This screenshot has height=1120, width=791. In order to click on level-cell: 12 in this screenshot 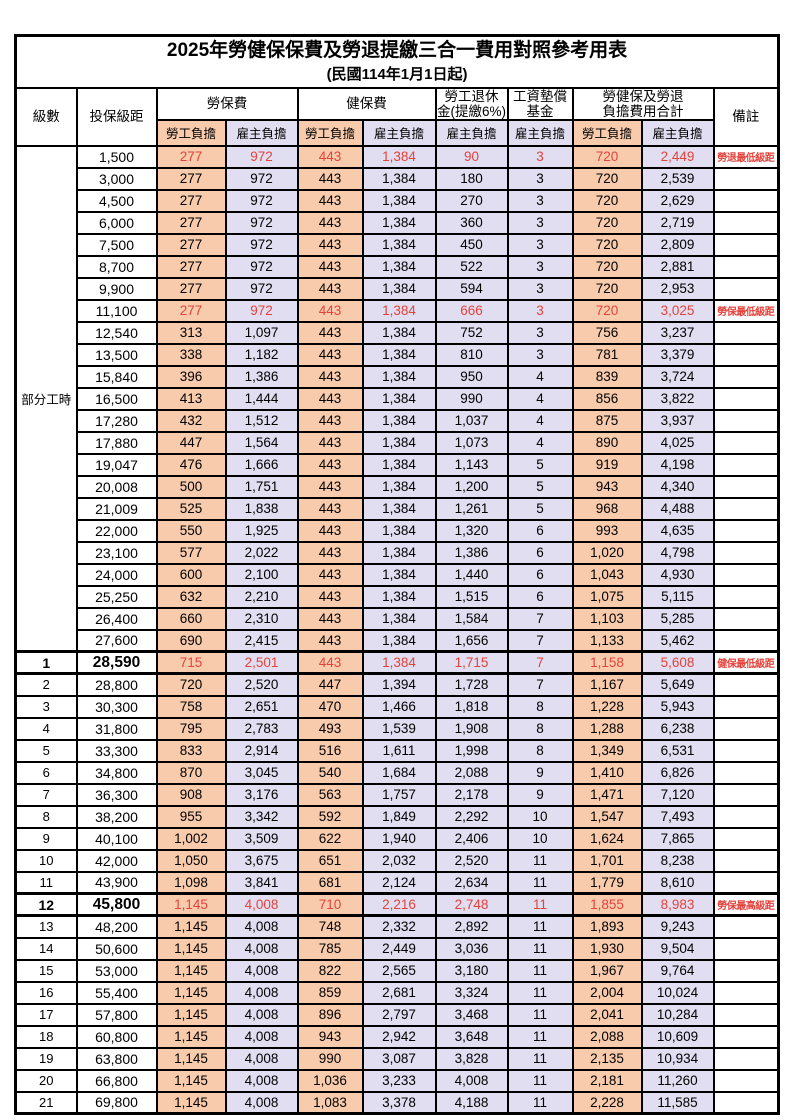, I will do `click(46, 904)`.